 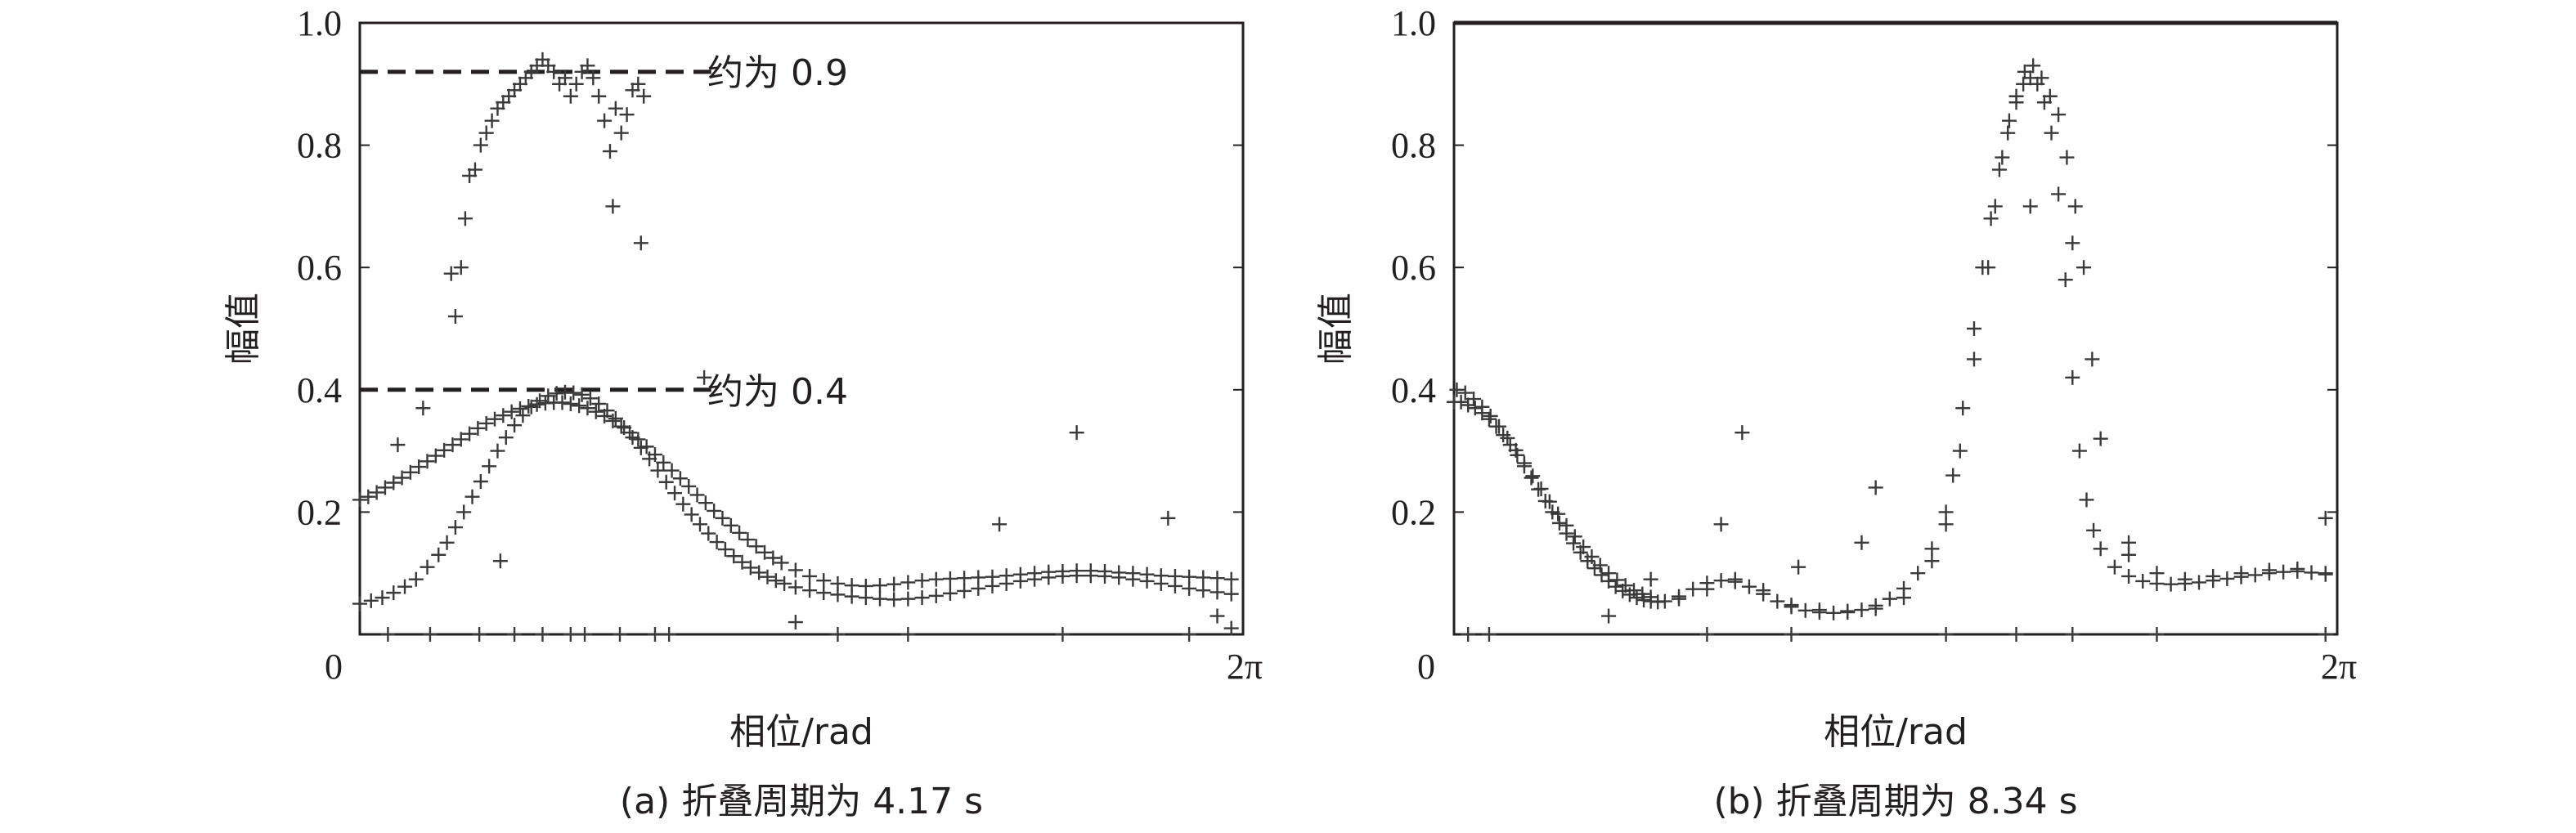 I want to click on x-tick-label-zero-a: 0, so click(x=334, y=667).